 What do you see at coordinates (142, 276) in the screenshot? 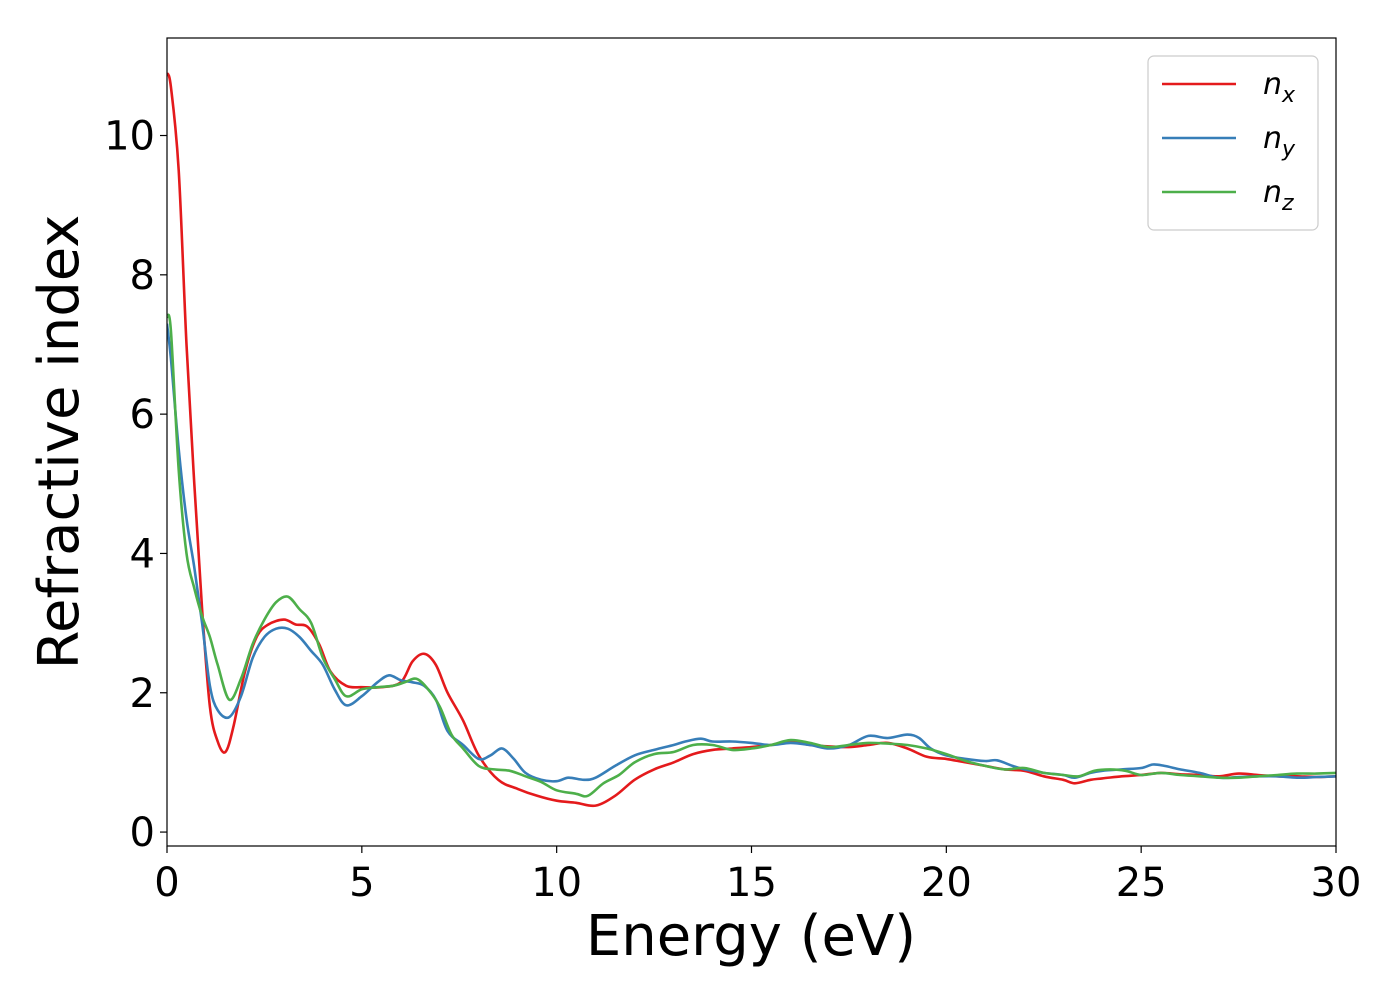
I see `y-tick-label: 8` at bounding box center [142, 276].